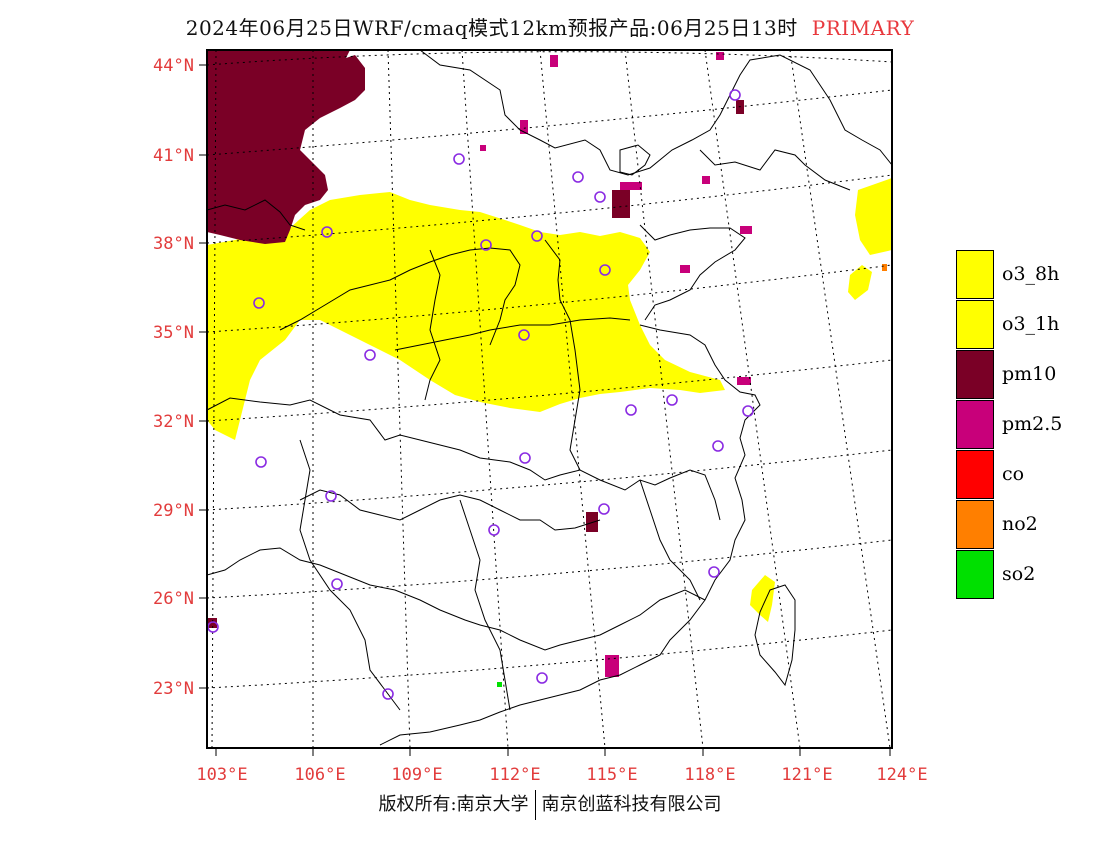 The image size is (1100, 850). Describe the element at coordinates (1013, 474) in the screenshot. I see `legend-label: co` at that location.